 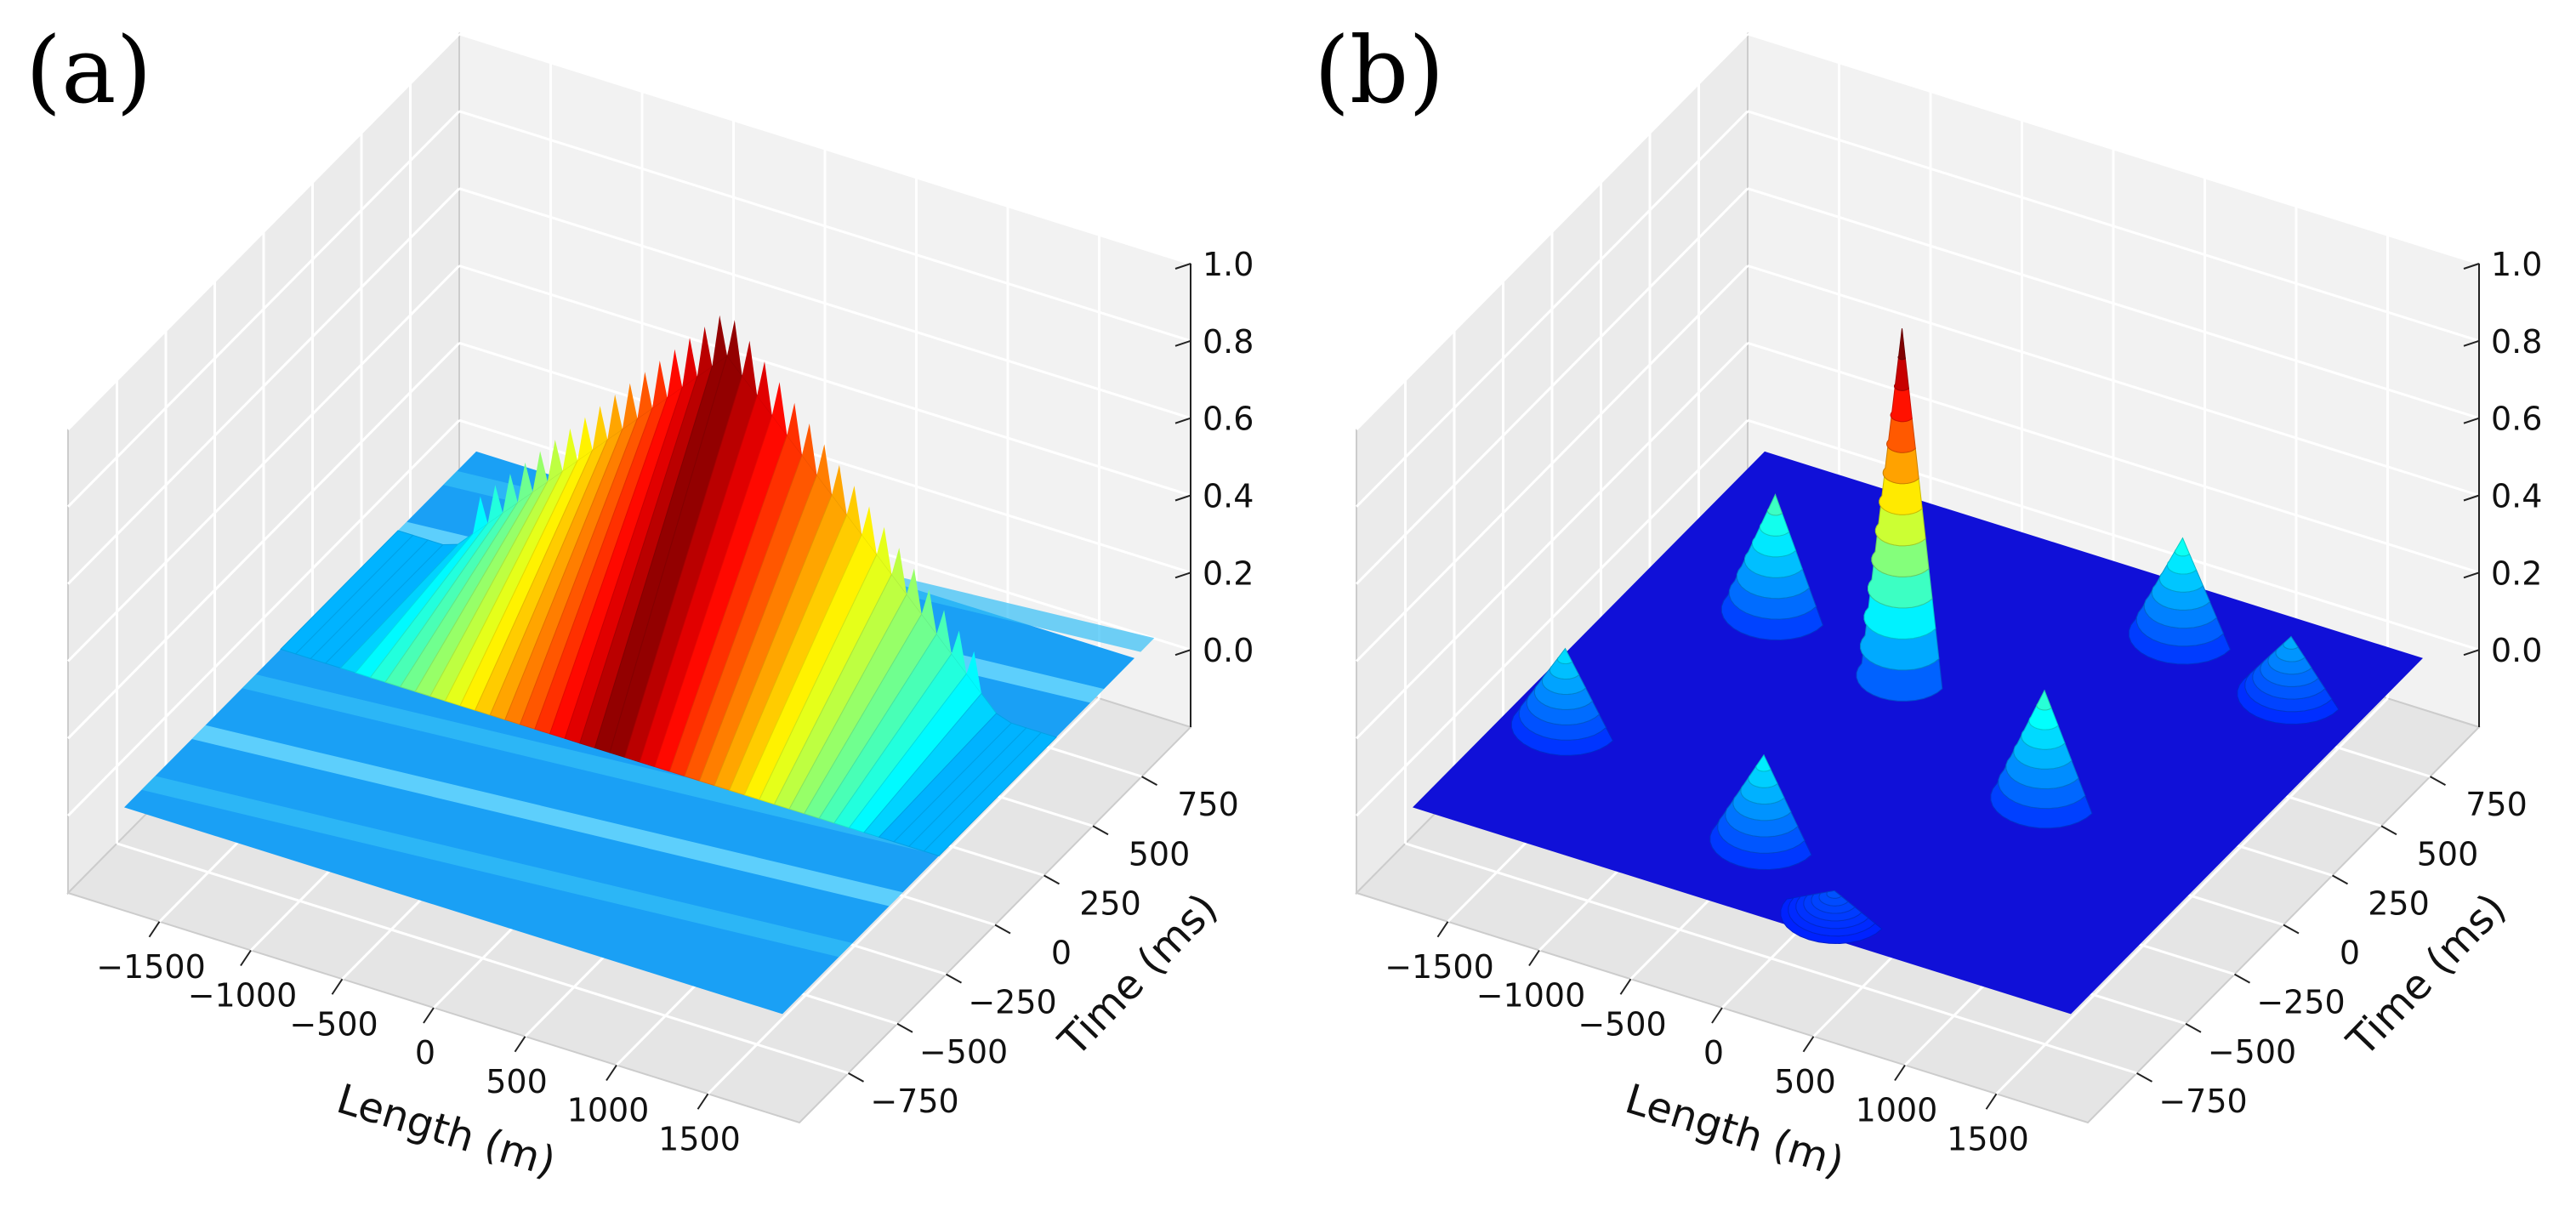 What do you see at coordinates (2516, 650) in the screenshot?
I see `z-tick-label: 0.0` at bounding box center [2516, 650].